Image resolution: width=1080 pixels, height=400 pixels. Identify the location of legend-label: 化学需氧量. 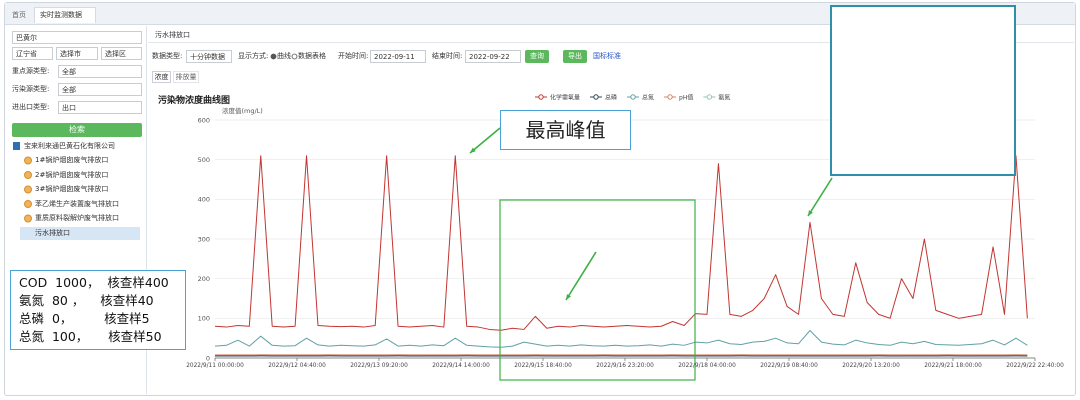
(565, 97).